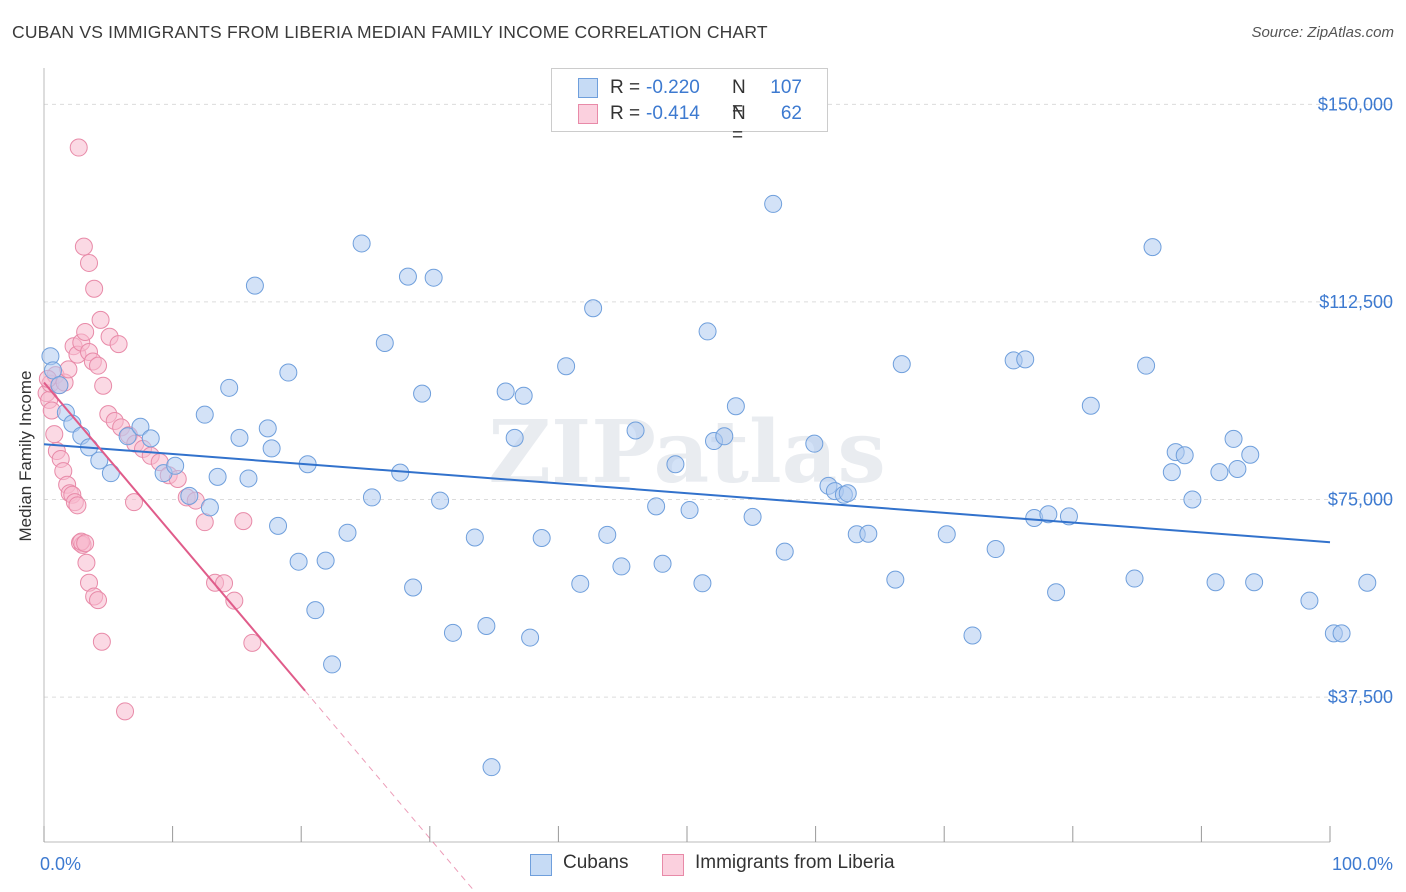  What do you see at coordinates (541, 865) in the screenshot?
I see `cubans-legend-swatch` at bounding box center [541, 865].